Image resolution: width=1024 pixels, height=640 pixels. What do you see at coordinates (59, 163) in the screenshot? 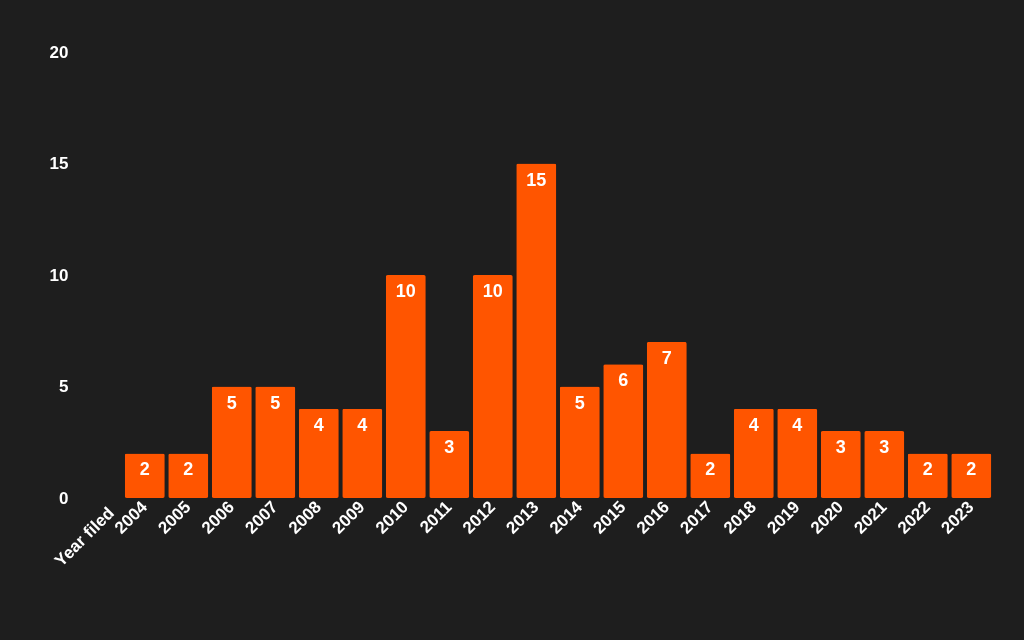
I see `y-tick-label: 15` at bounding box center [59, 163].